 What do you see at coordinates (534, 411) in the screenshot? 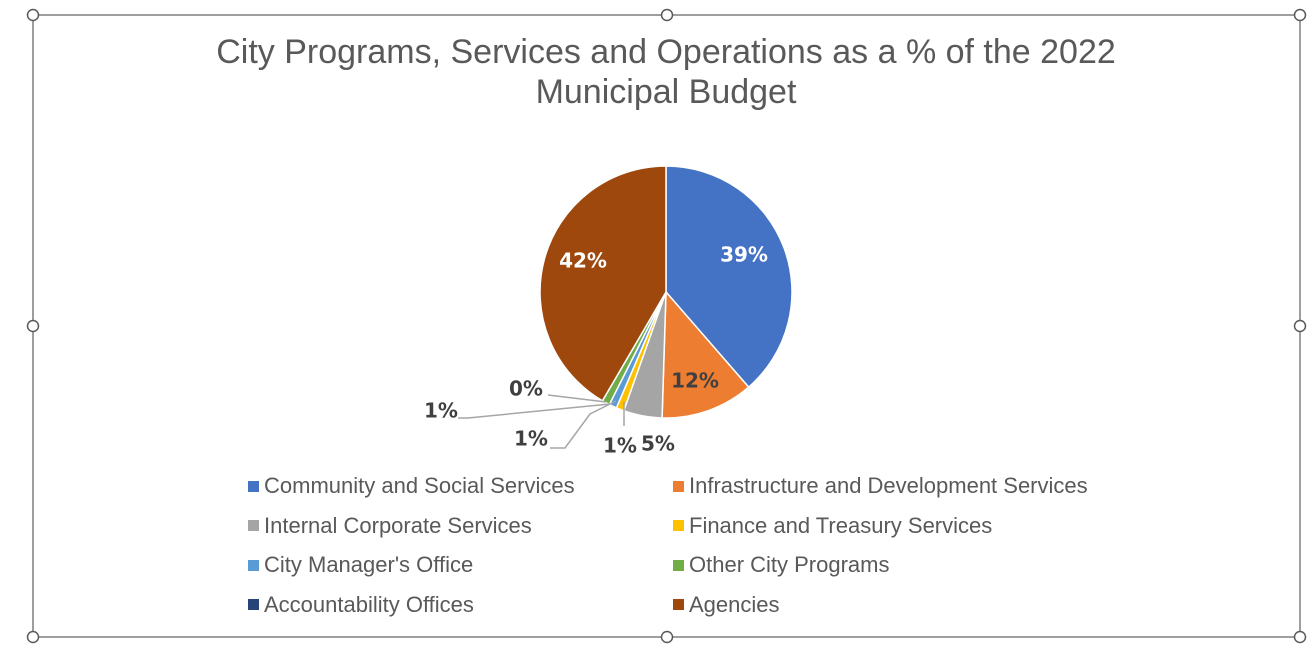
I see `leader-line-other-city-programs` at bounding box center [534, 411].